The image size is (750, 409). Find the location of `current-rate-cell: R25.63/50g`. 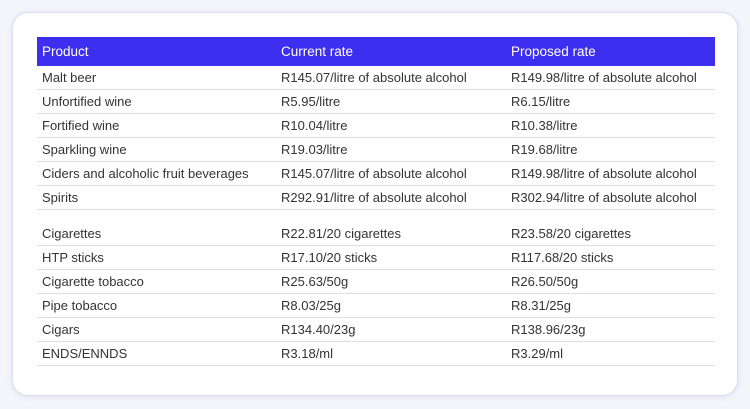

current-rate-cell: R25.63/50g is located at coordinates (391, 281).